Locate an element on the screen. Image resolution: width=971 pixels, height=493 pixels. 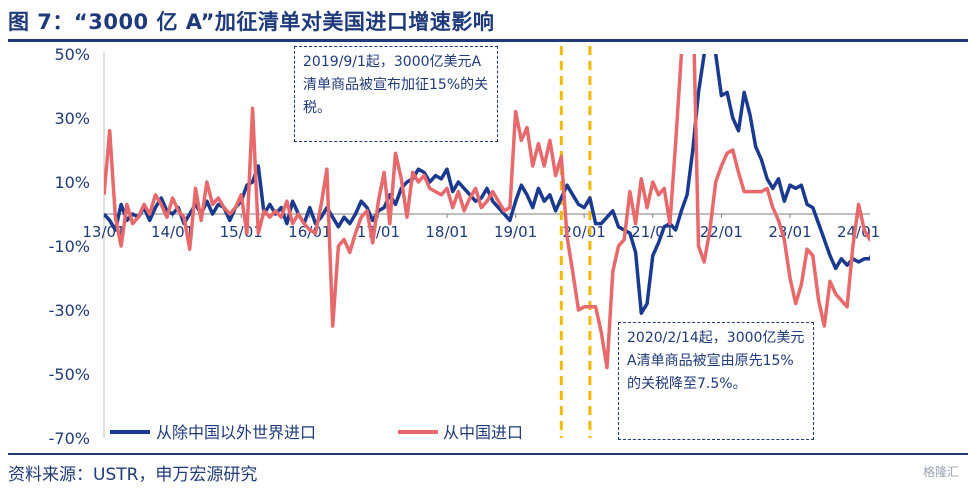
y-tick-label: -10% is located at coordinates (69, 246).